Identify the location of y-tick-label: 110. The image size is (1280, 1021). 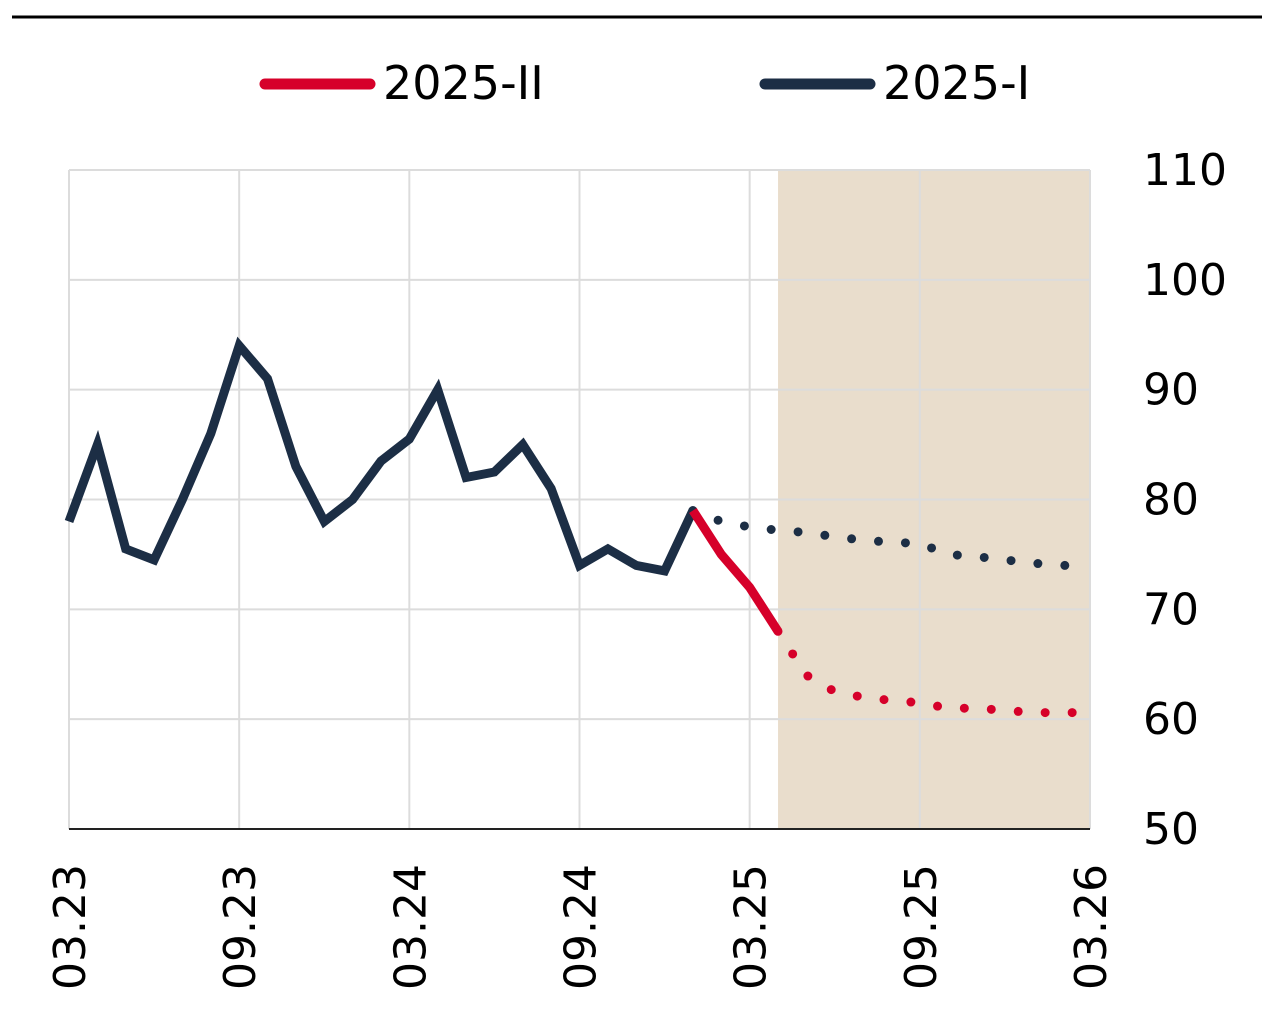
(1185, 170).